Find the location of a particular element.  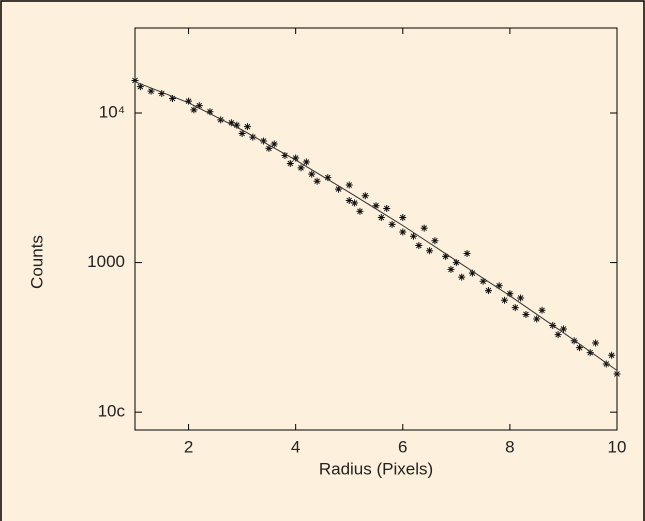

x-tick-label: 4 is located at coordinates (295, 446).